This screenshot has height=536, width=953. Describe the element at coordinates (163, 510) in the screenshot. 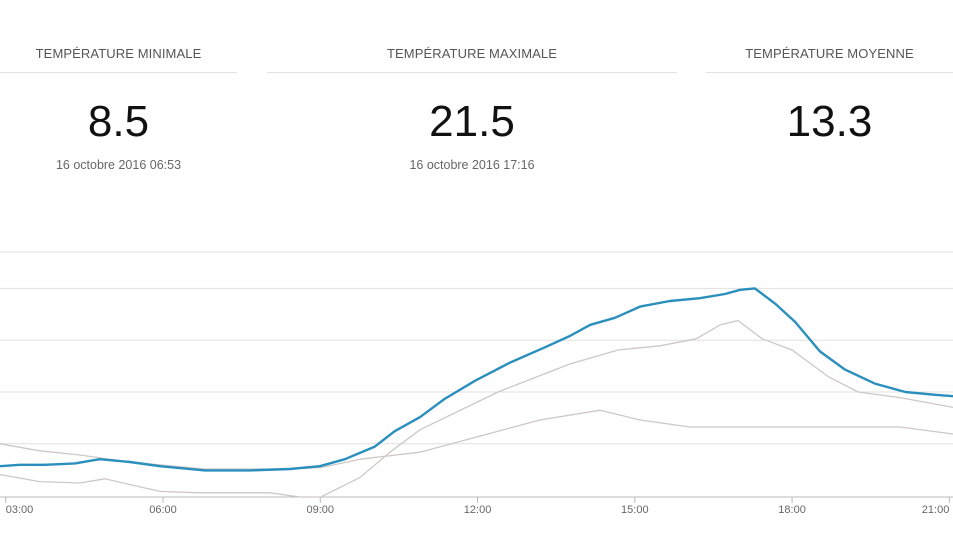

I see `x-tick-label: 06:00` at that location.